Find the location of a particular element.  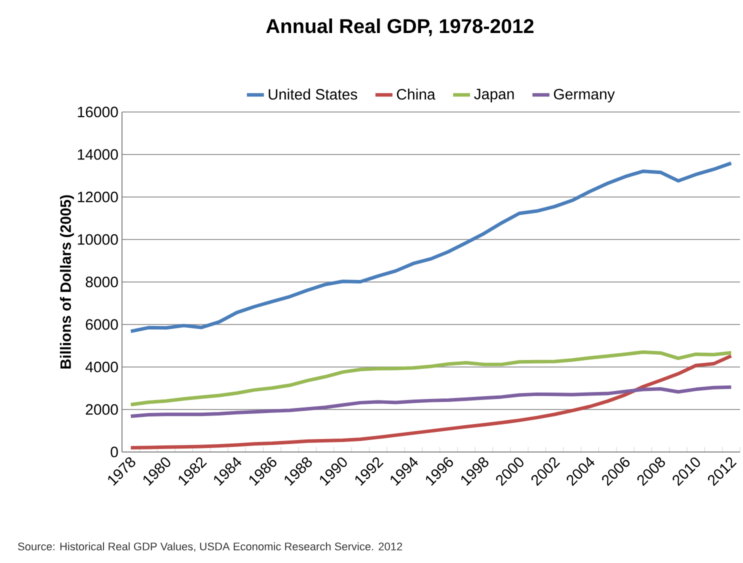

chart-title: Annual Real GDP, 1978-2012 is located at coordinates (400, 27).